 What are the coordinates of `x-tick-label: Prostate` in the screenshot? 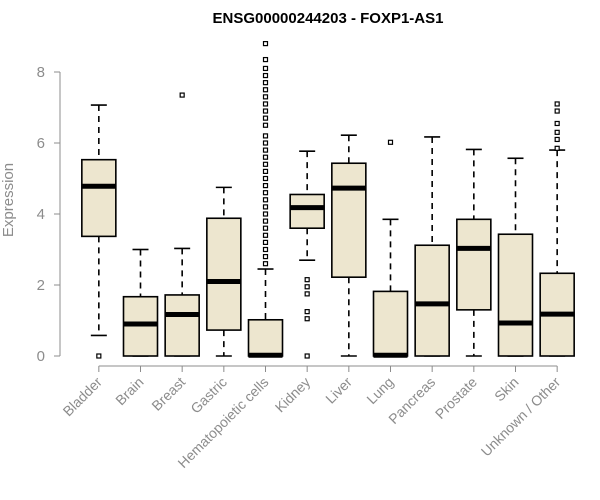 It's located at (456, 398).